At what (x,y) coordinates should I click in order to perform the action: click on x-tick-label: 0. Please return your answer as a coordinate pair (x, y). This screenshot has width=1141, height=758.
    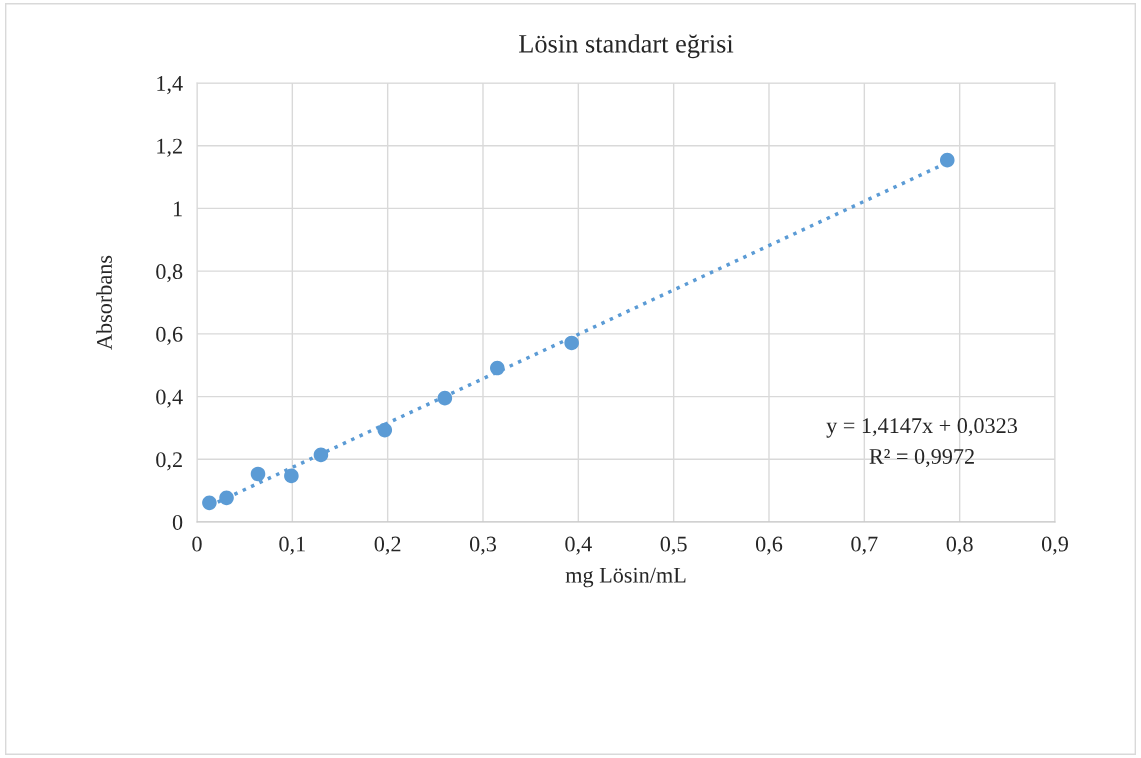
    Looking at the image, I should click on (197, 544).